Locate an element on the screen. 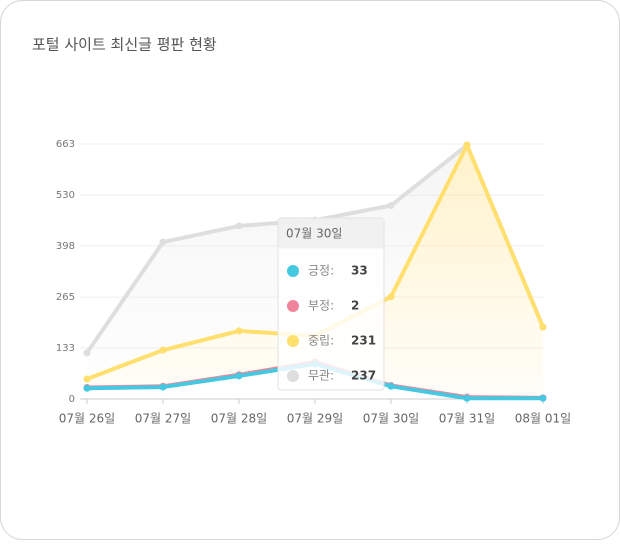 The height and width of the screenshot is (544, 620). y-tick-label: 530 is located at coordinates (65, 195).